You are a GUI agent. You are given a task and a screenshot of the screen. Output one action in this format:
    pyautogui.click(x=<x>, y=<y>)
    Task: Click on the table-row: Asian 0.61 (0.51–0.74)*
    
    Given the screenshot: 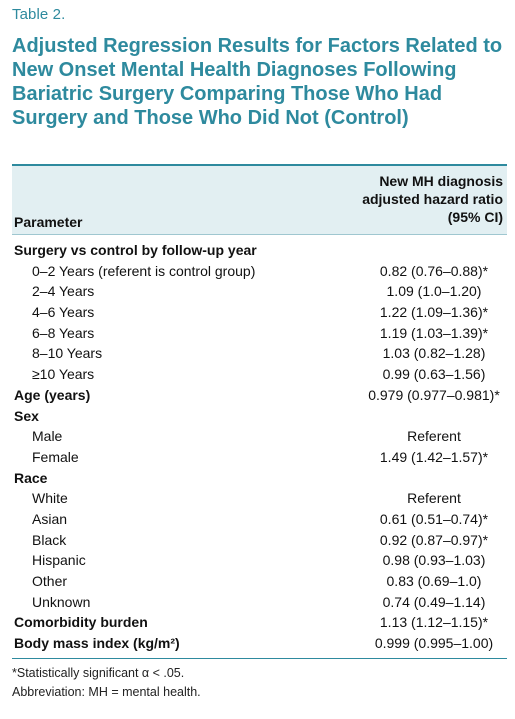 What is the action you would take?
    pyautogui.click(x=259, y=519)
    